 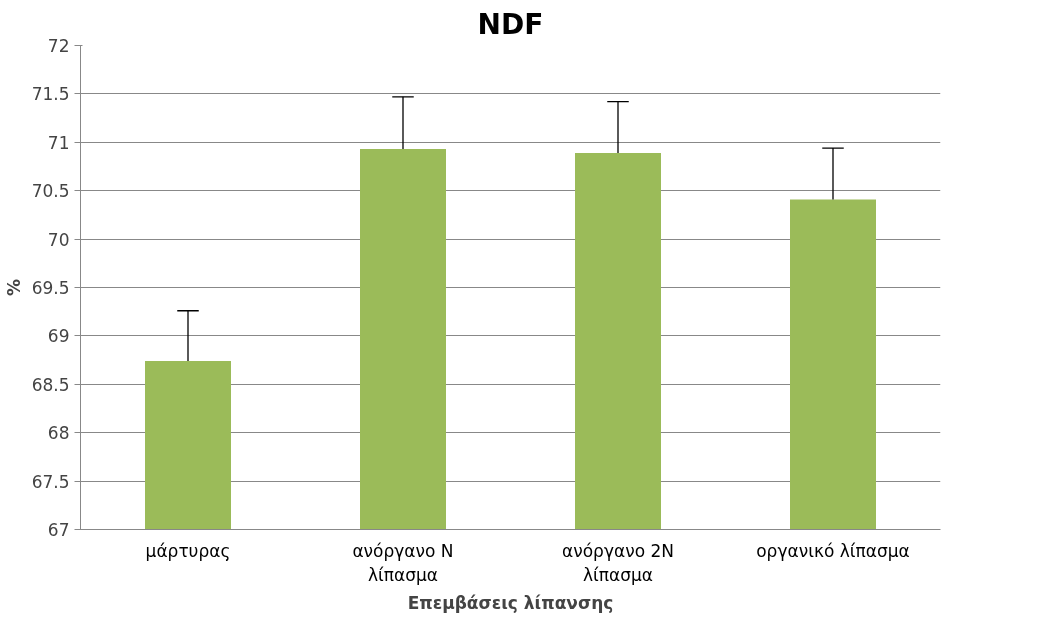 What do you see at coordinates (50, 191) in the screenshot?
I see `y-tick-label: 70.5` at bounding box center [50, 191].